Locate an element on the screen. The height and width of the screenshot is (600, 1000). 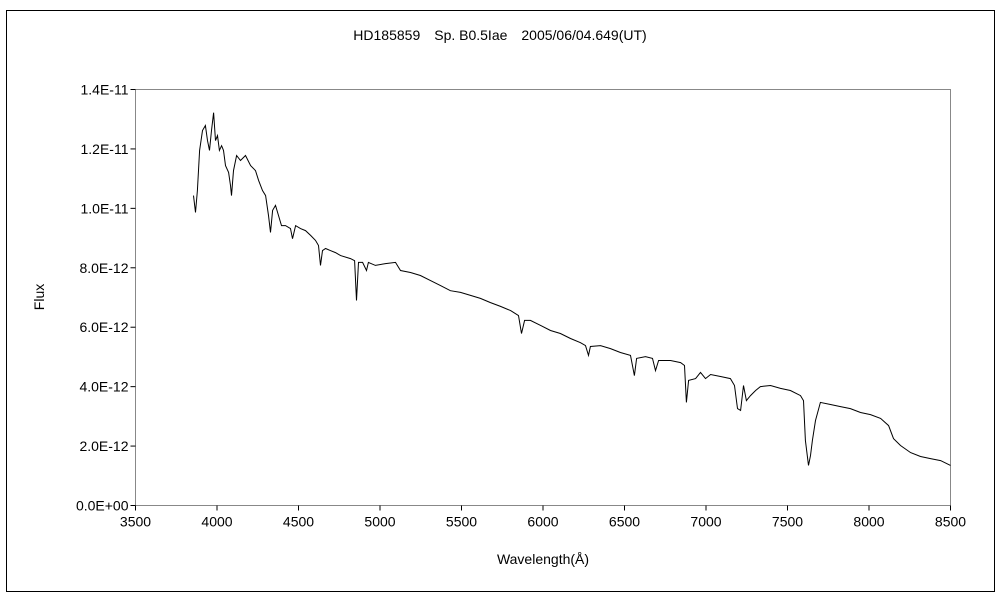
y-tick-label: 1.4E-11 is located at coordinates (105, 90).